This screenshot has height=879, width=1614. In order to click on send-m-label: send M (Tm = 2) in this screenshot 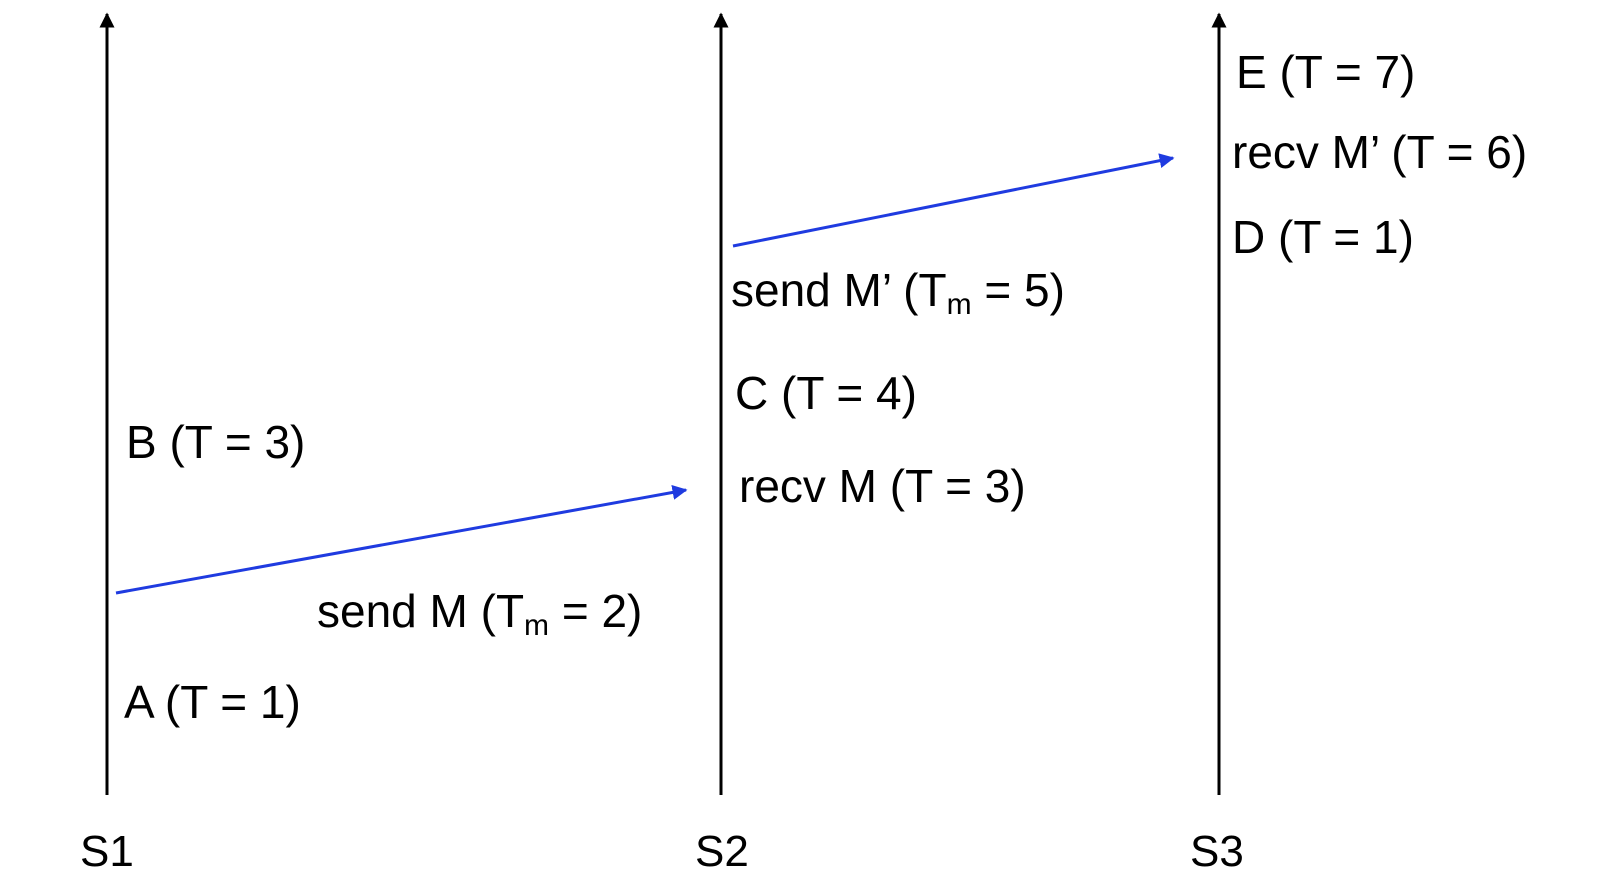, I will do `click(479, 613)`.